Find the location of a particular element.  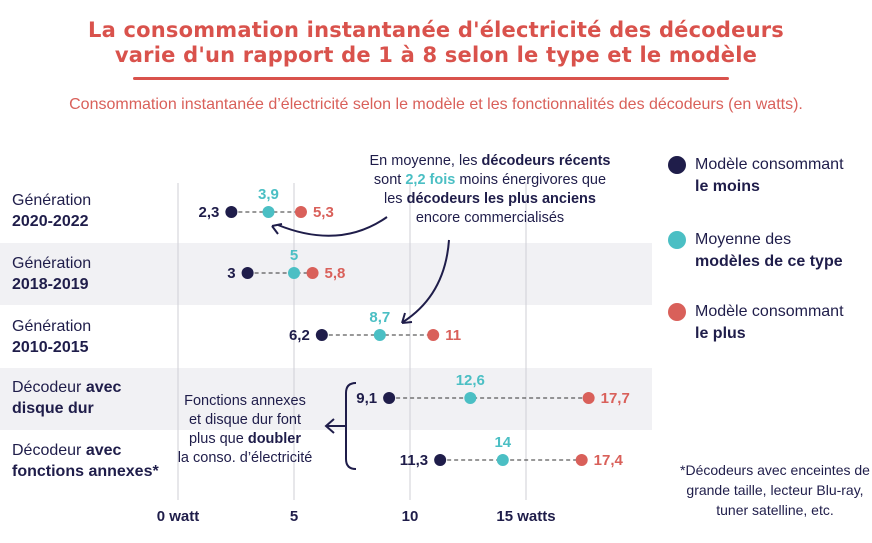

label-min: 3 is located at coordinates (231, 273).